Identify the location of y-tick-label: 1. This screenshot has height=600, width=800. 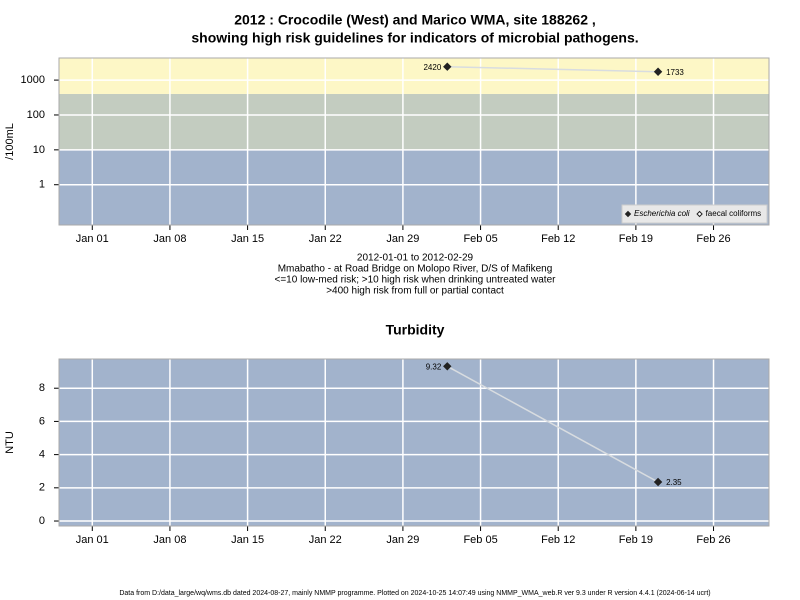
(42, 185).